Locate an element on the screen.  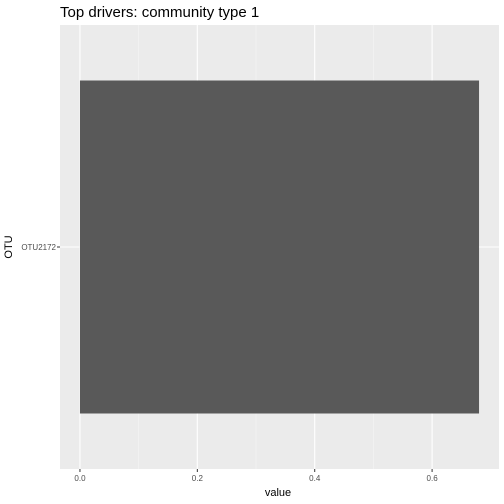
x-tick-label: 0.2 is located at coordinates (198, 478).